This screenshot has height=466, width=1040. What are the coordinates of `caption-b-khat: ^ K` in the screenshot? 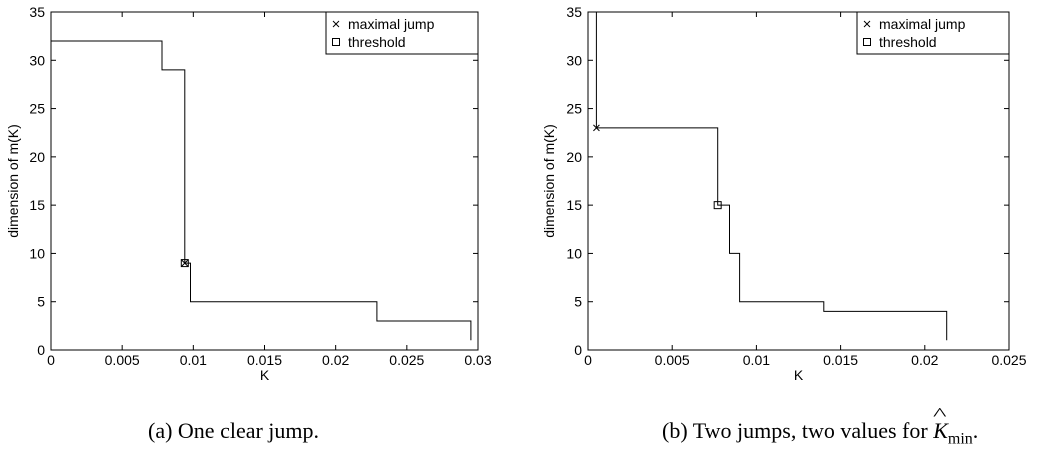 It's located at (940, 424).